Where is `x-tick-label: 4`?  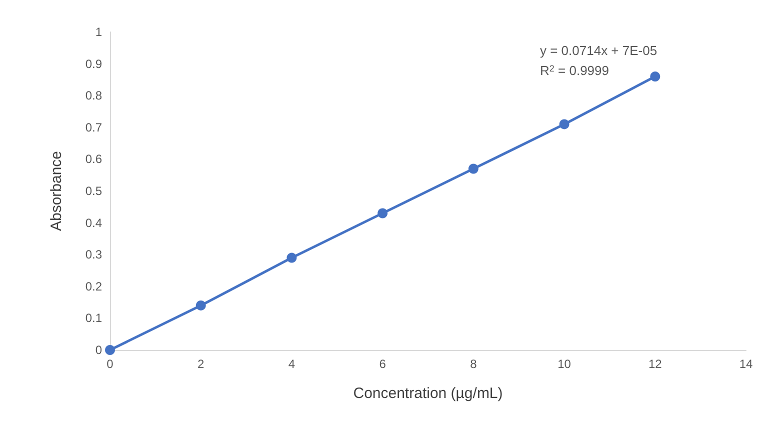 x-tick-label: 4 is located at coordinates (292, 364).